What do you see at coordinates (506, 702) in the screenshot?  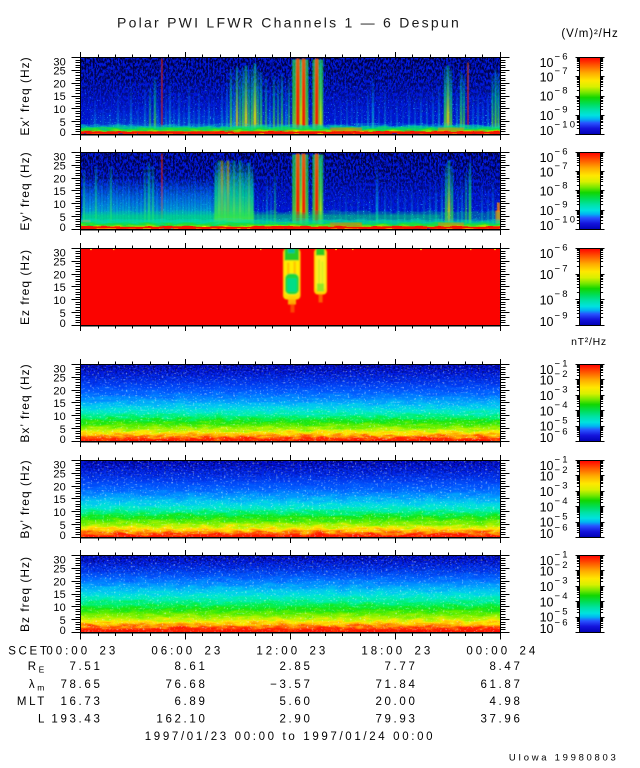 I see `svg-text: 4.98` at bounding box center [506, 702].